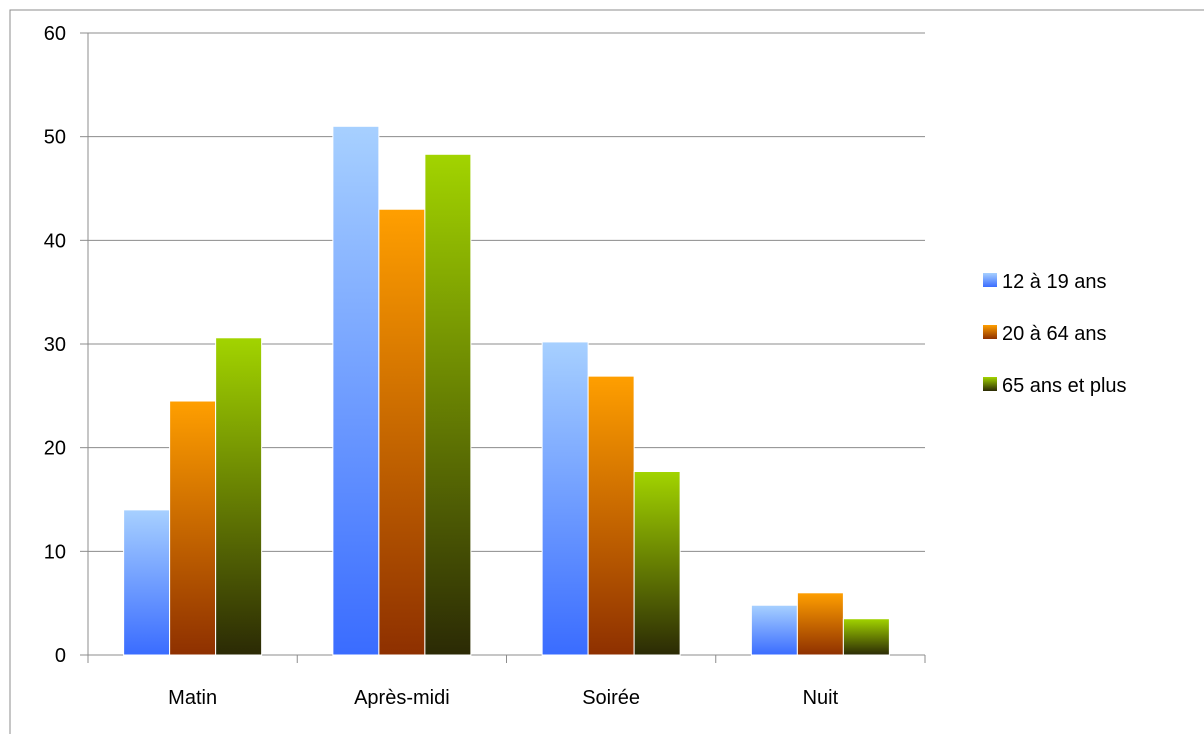 The height and width of the screenshot is (734, 1204). What do you see at coordinates (60, 656) in the screenshot?
I see `y-tick-label: 0` at bounding box center [60, 656].